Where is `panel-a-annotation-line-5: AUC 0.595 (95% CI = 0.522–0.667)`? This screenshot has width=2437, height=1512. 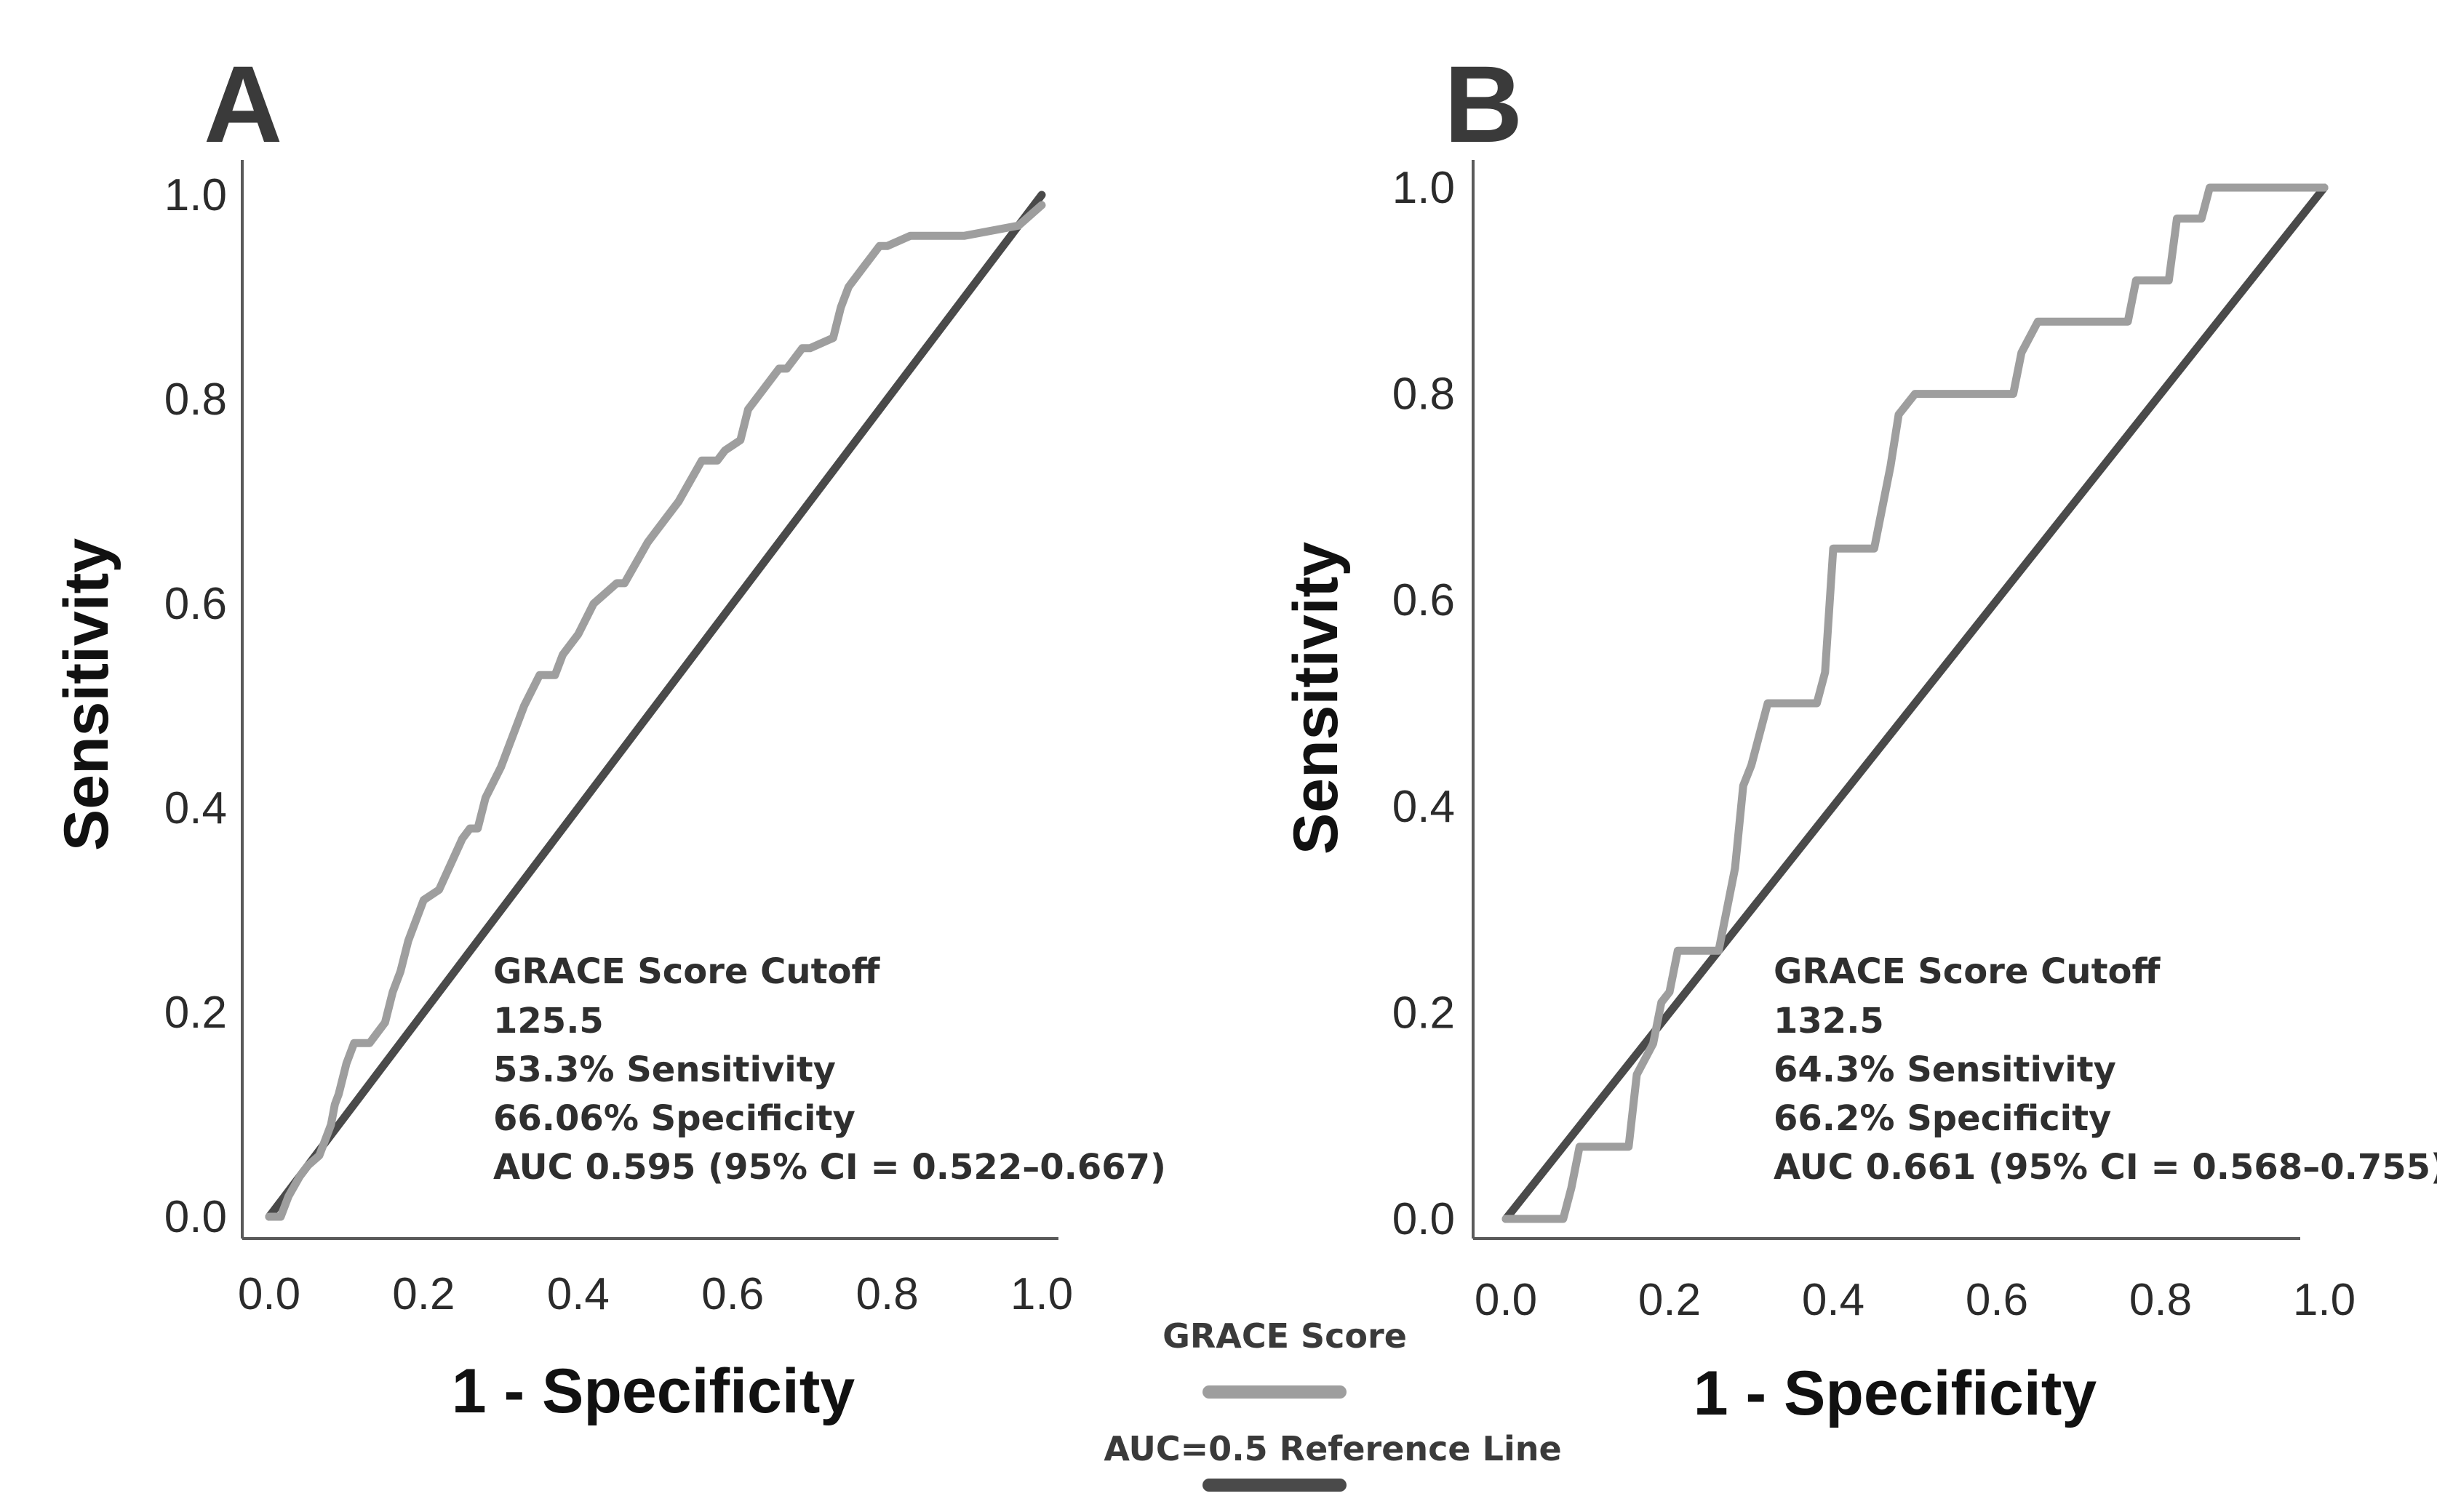 panel-a-annotation-line-5: AUC 0.595 (95% CI = 0.522–0.667) is located at coordinates (830, 1167).